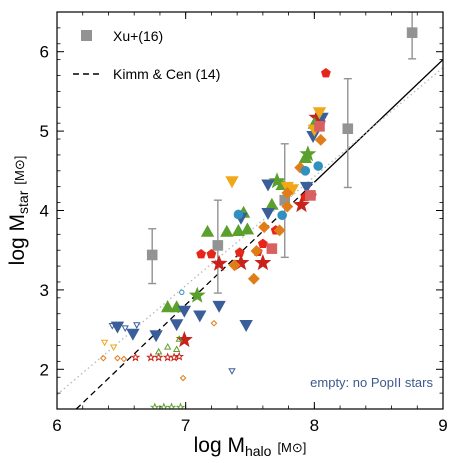 This screenshot has width=463, height=463. What do you see at coordinates (138, 36) in the screenshot?
I see `legend-label-xu16: Xu+(16)` at bounding box center [138, 36].